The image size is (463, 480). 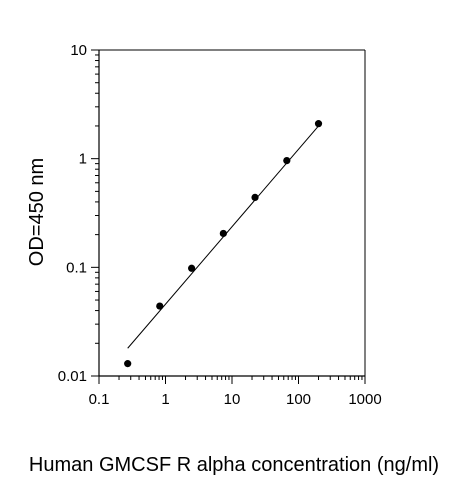 I want to click on y-axis-ticks: 0.01 0.1 1 10, so click(x=78, y=213).